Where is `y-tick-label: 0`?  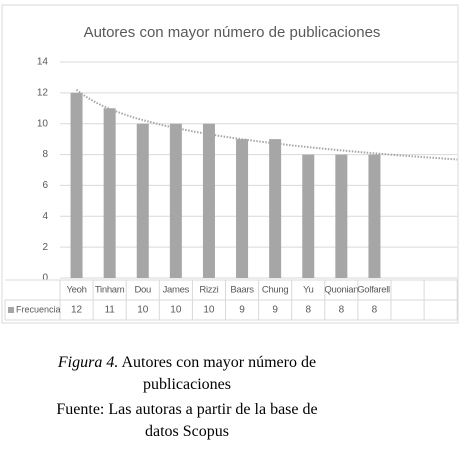
y-tick-label: 0 is located at coordinates (45, 278).